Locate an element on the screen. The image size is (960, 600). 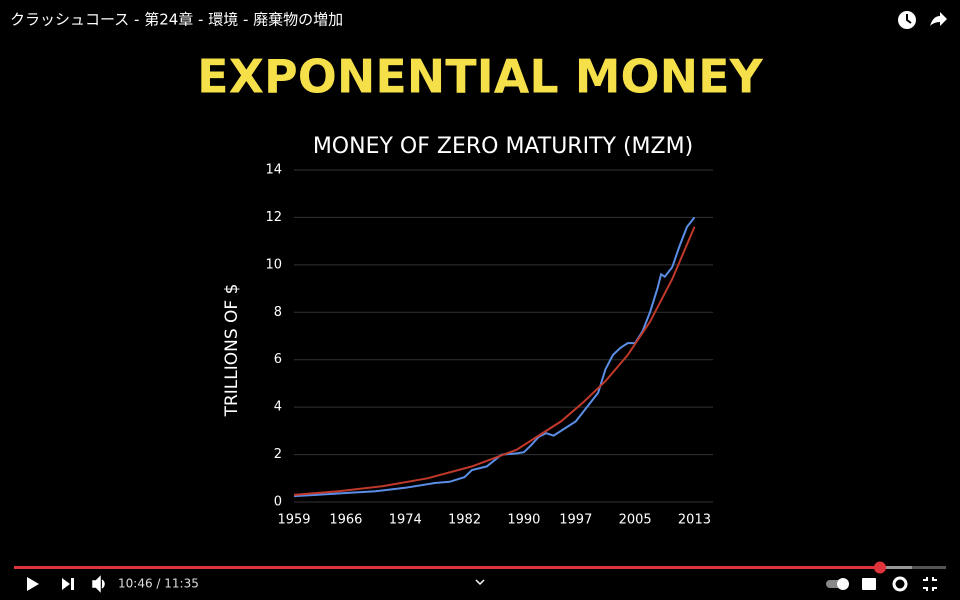
chevron is located at coordinates (480, 582).